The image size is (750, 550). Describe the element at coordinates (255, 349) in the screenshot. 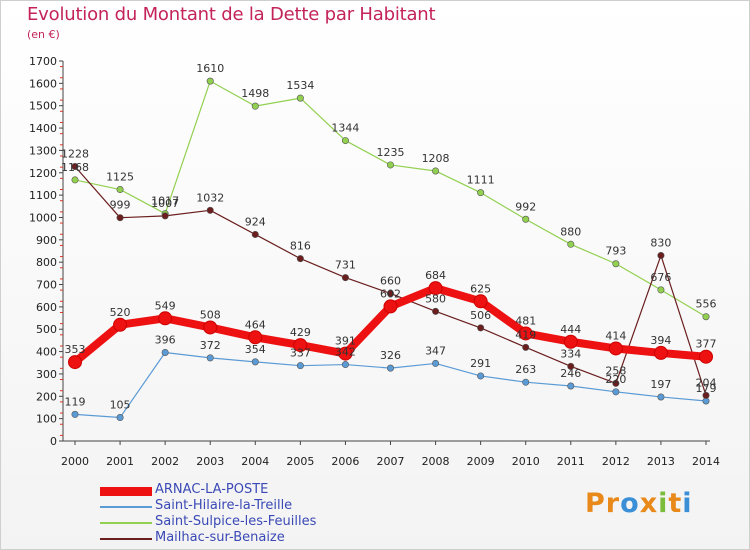

I see `data-label: 354` at that location.